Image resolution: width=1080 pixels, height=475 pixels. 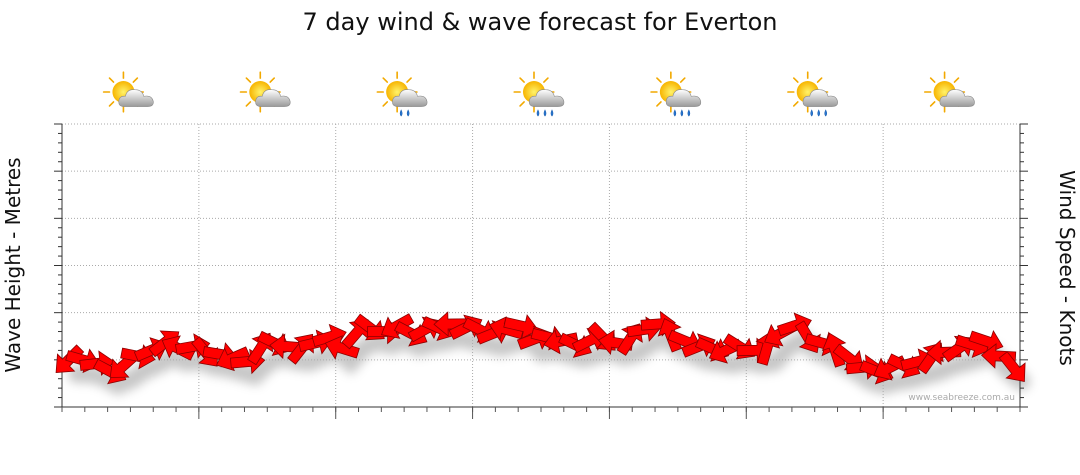 What do you see at coordinates (540, 347) in the screenshot?
I see `wind-series` at bounding box center [540, 347].